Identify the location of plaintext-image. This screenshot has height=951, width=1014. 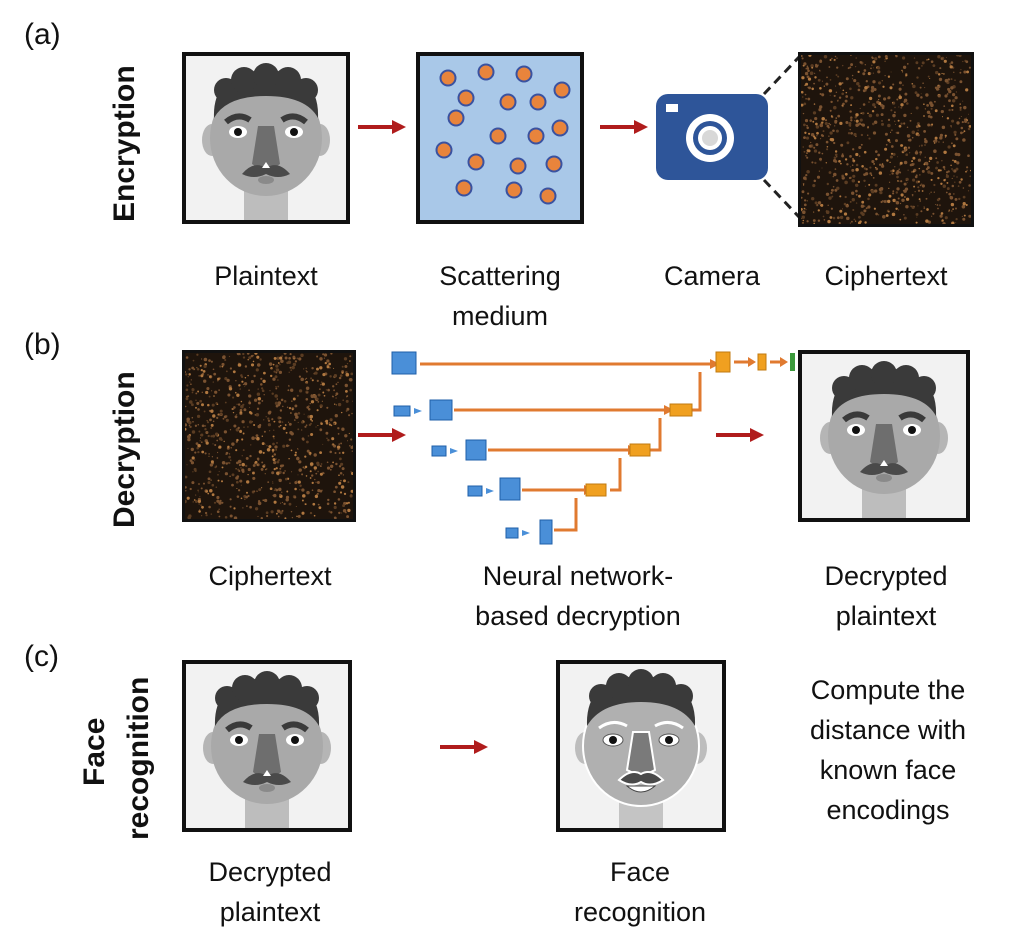
(266, 138).